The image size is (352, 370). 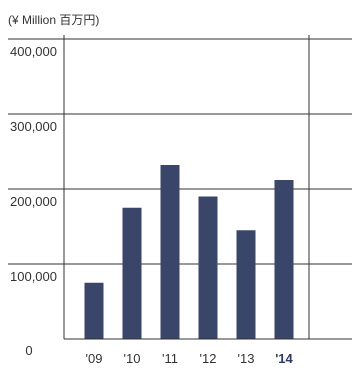 I want to click on y-tick-labels: 0 100,000 200,000 300,000 400,000, so click(x=33, y=201).